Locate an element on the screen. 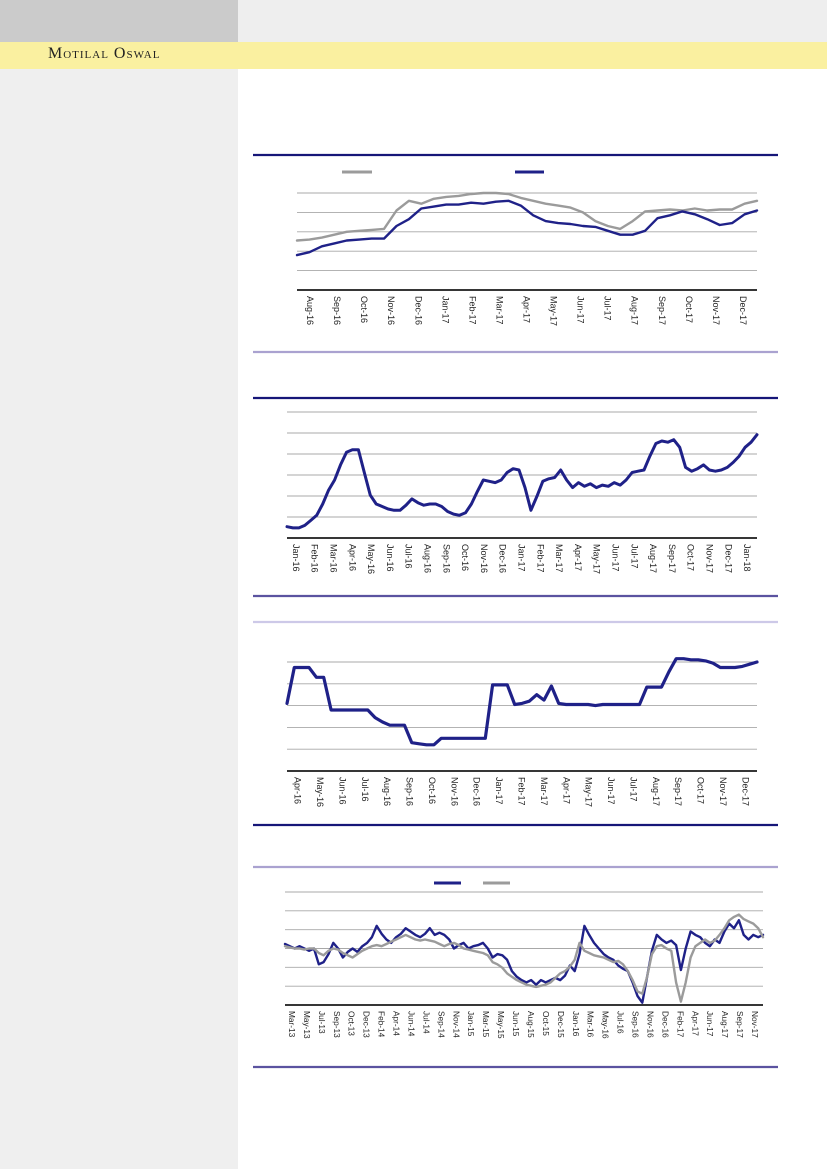 The image size is (827, 1169). header-light-block is located at coordinates (532, 21).